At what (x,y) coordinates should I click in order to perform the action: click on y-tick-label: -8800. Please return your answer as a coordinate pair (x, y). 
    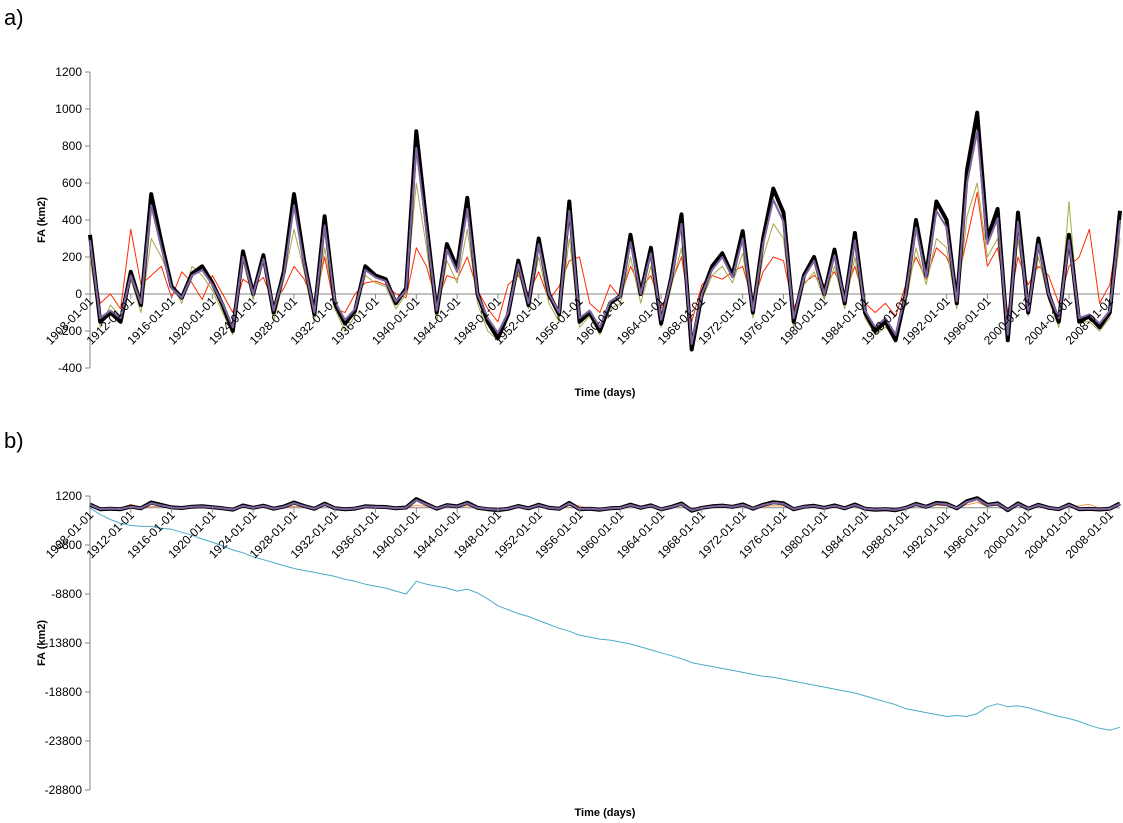
    Looking at the image, I should click on (66, 594).